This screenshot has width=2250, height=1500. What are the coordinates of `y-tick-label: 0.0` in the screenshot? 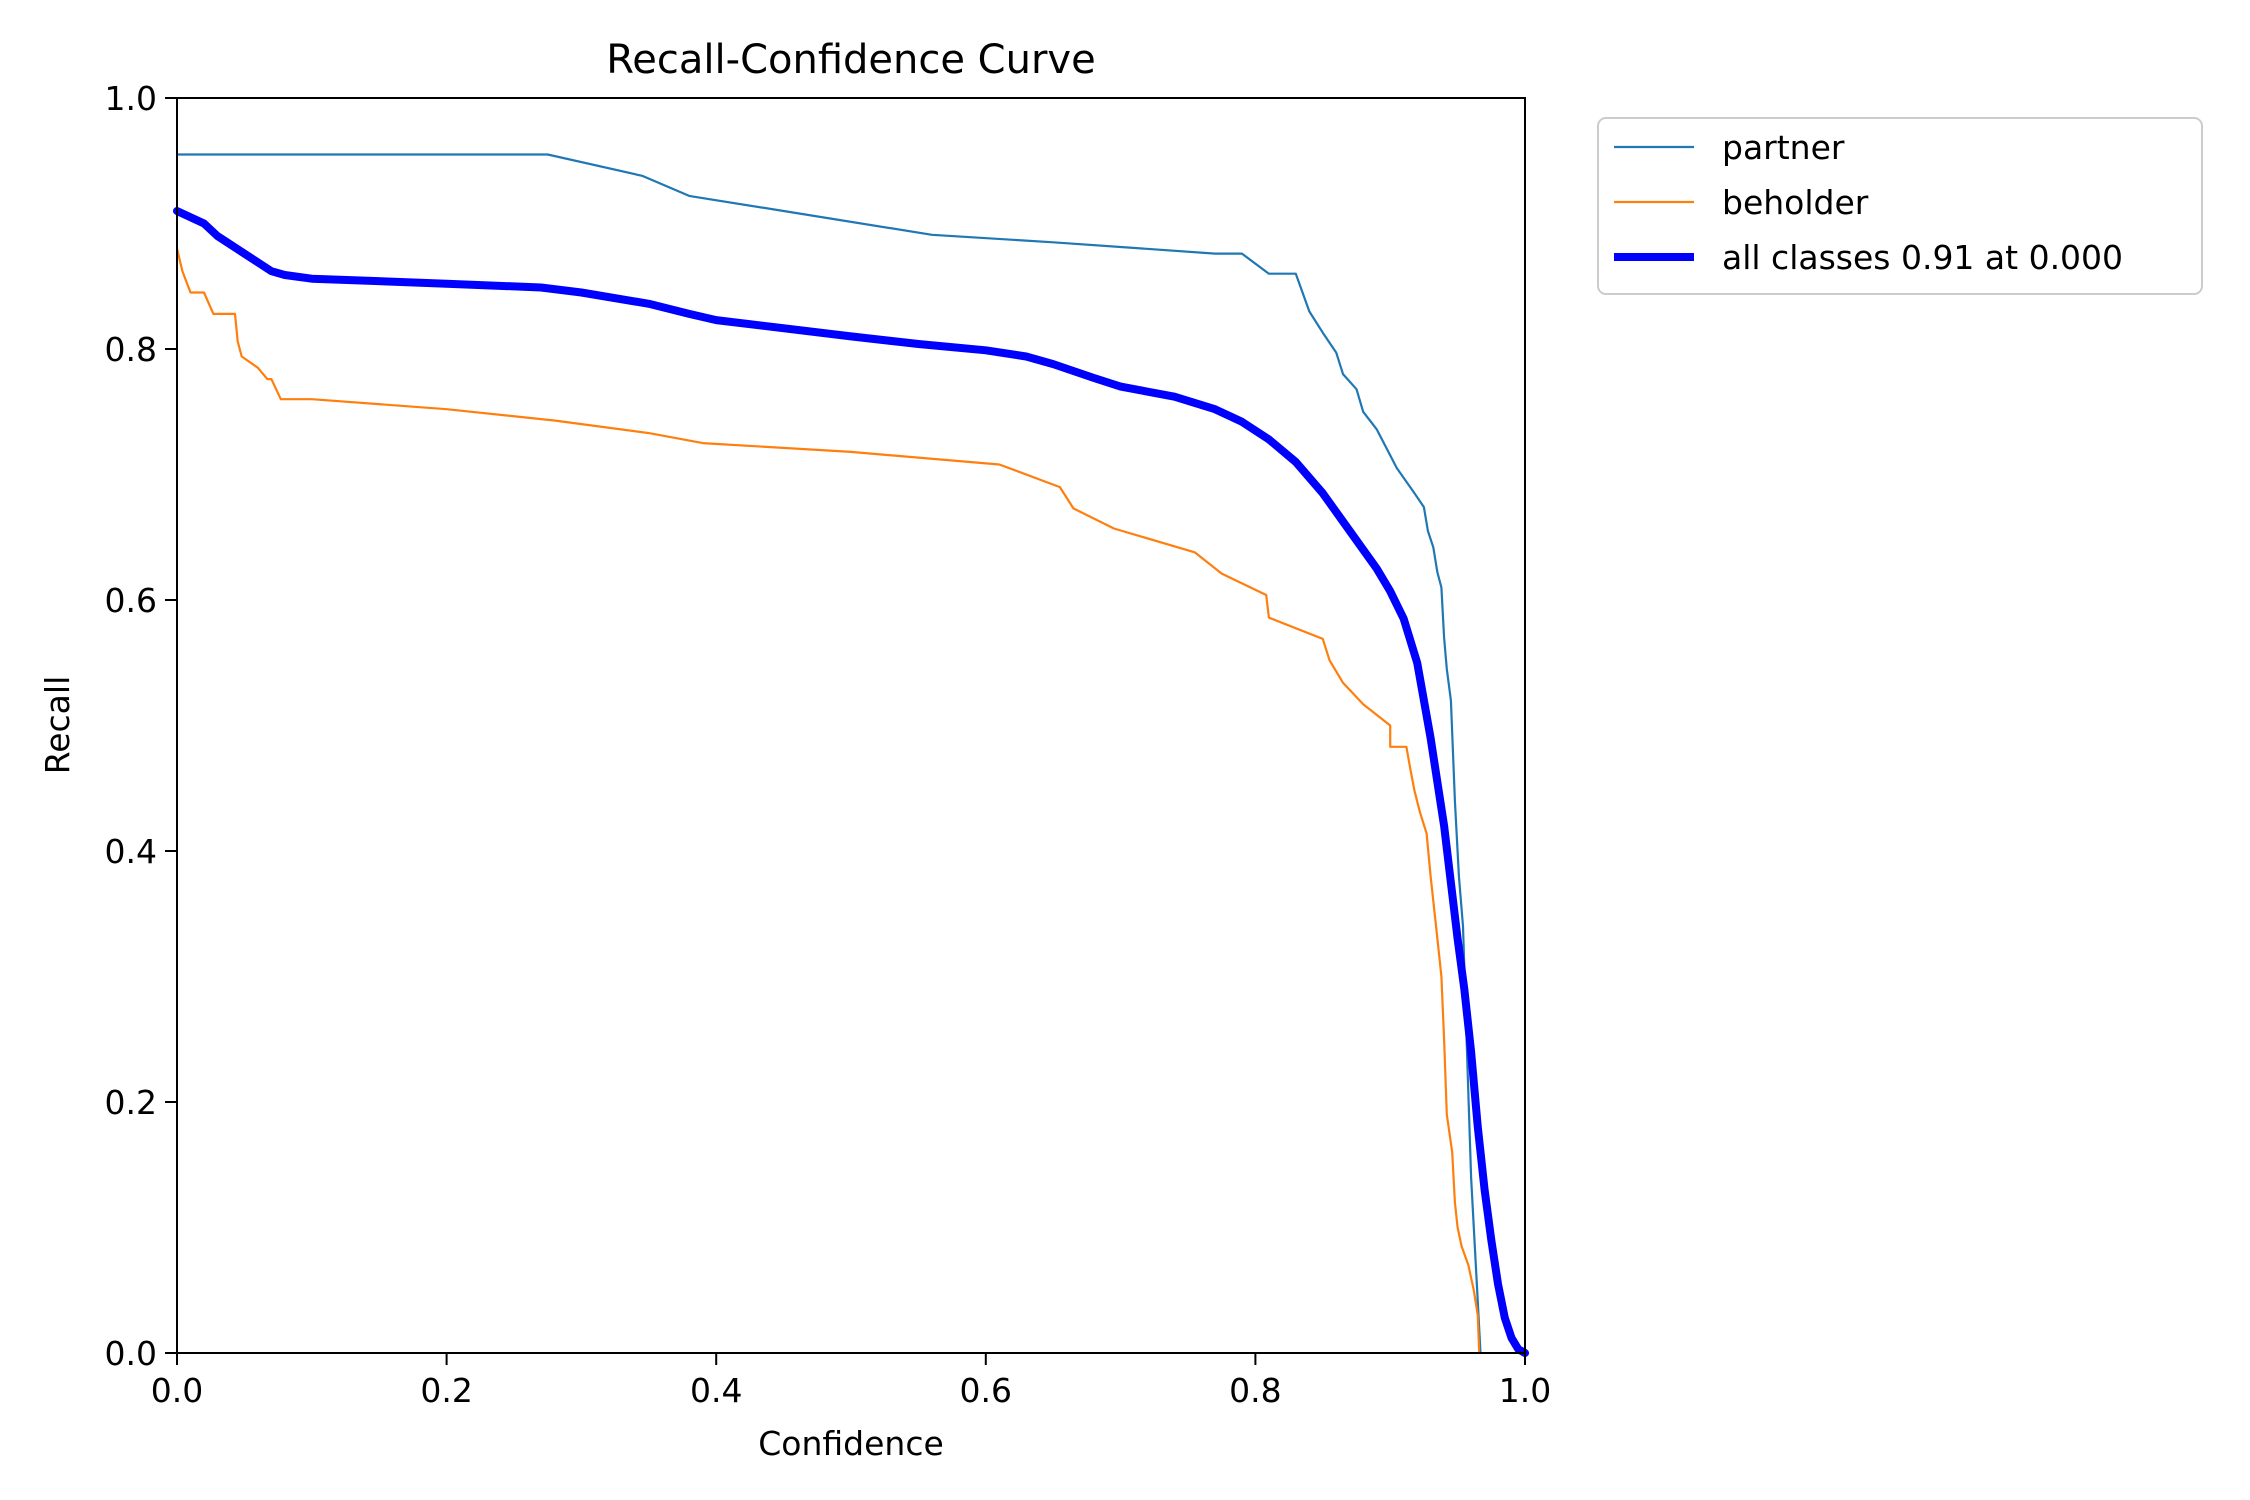 It's located at (131, 1353).